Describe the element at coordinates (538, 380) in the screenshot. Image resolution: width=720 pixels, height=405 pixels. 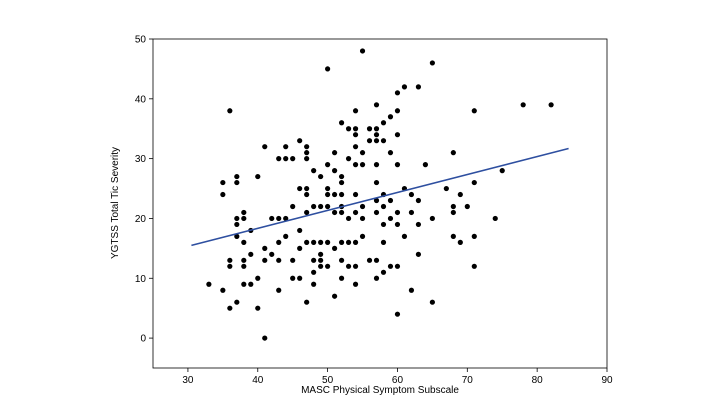
I see `x-tick-label: 80` at that location.